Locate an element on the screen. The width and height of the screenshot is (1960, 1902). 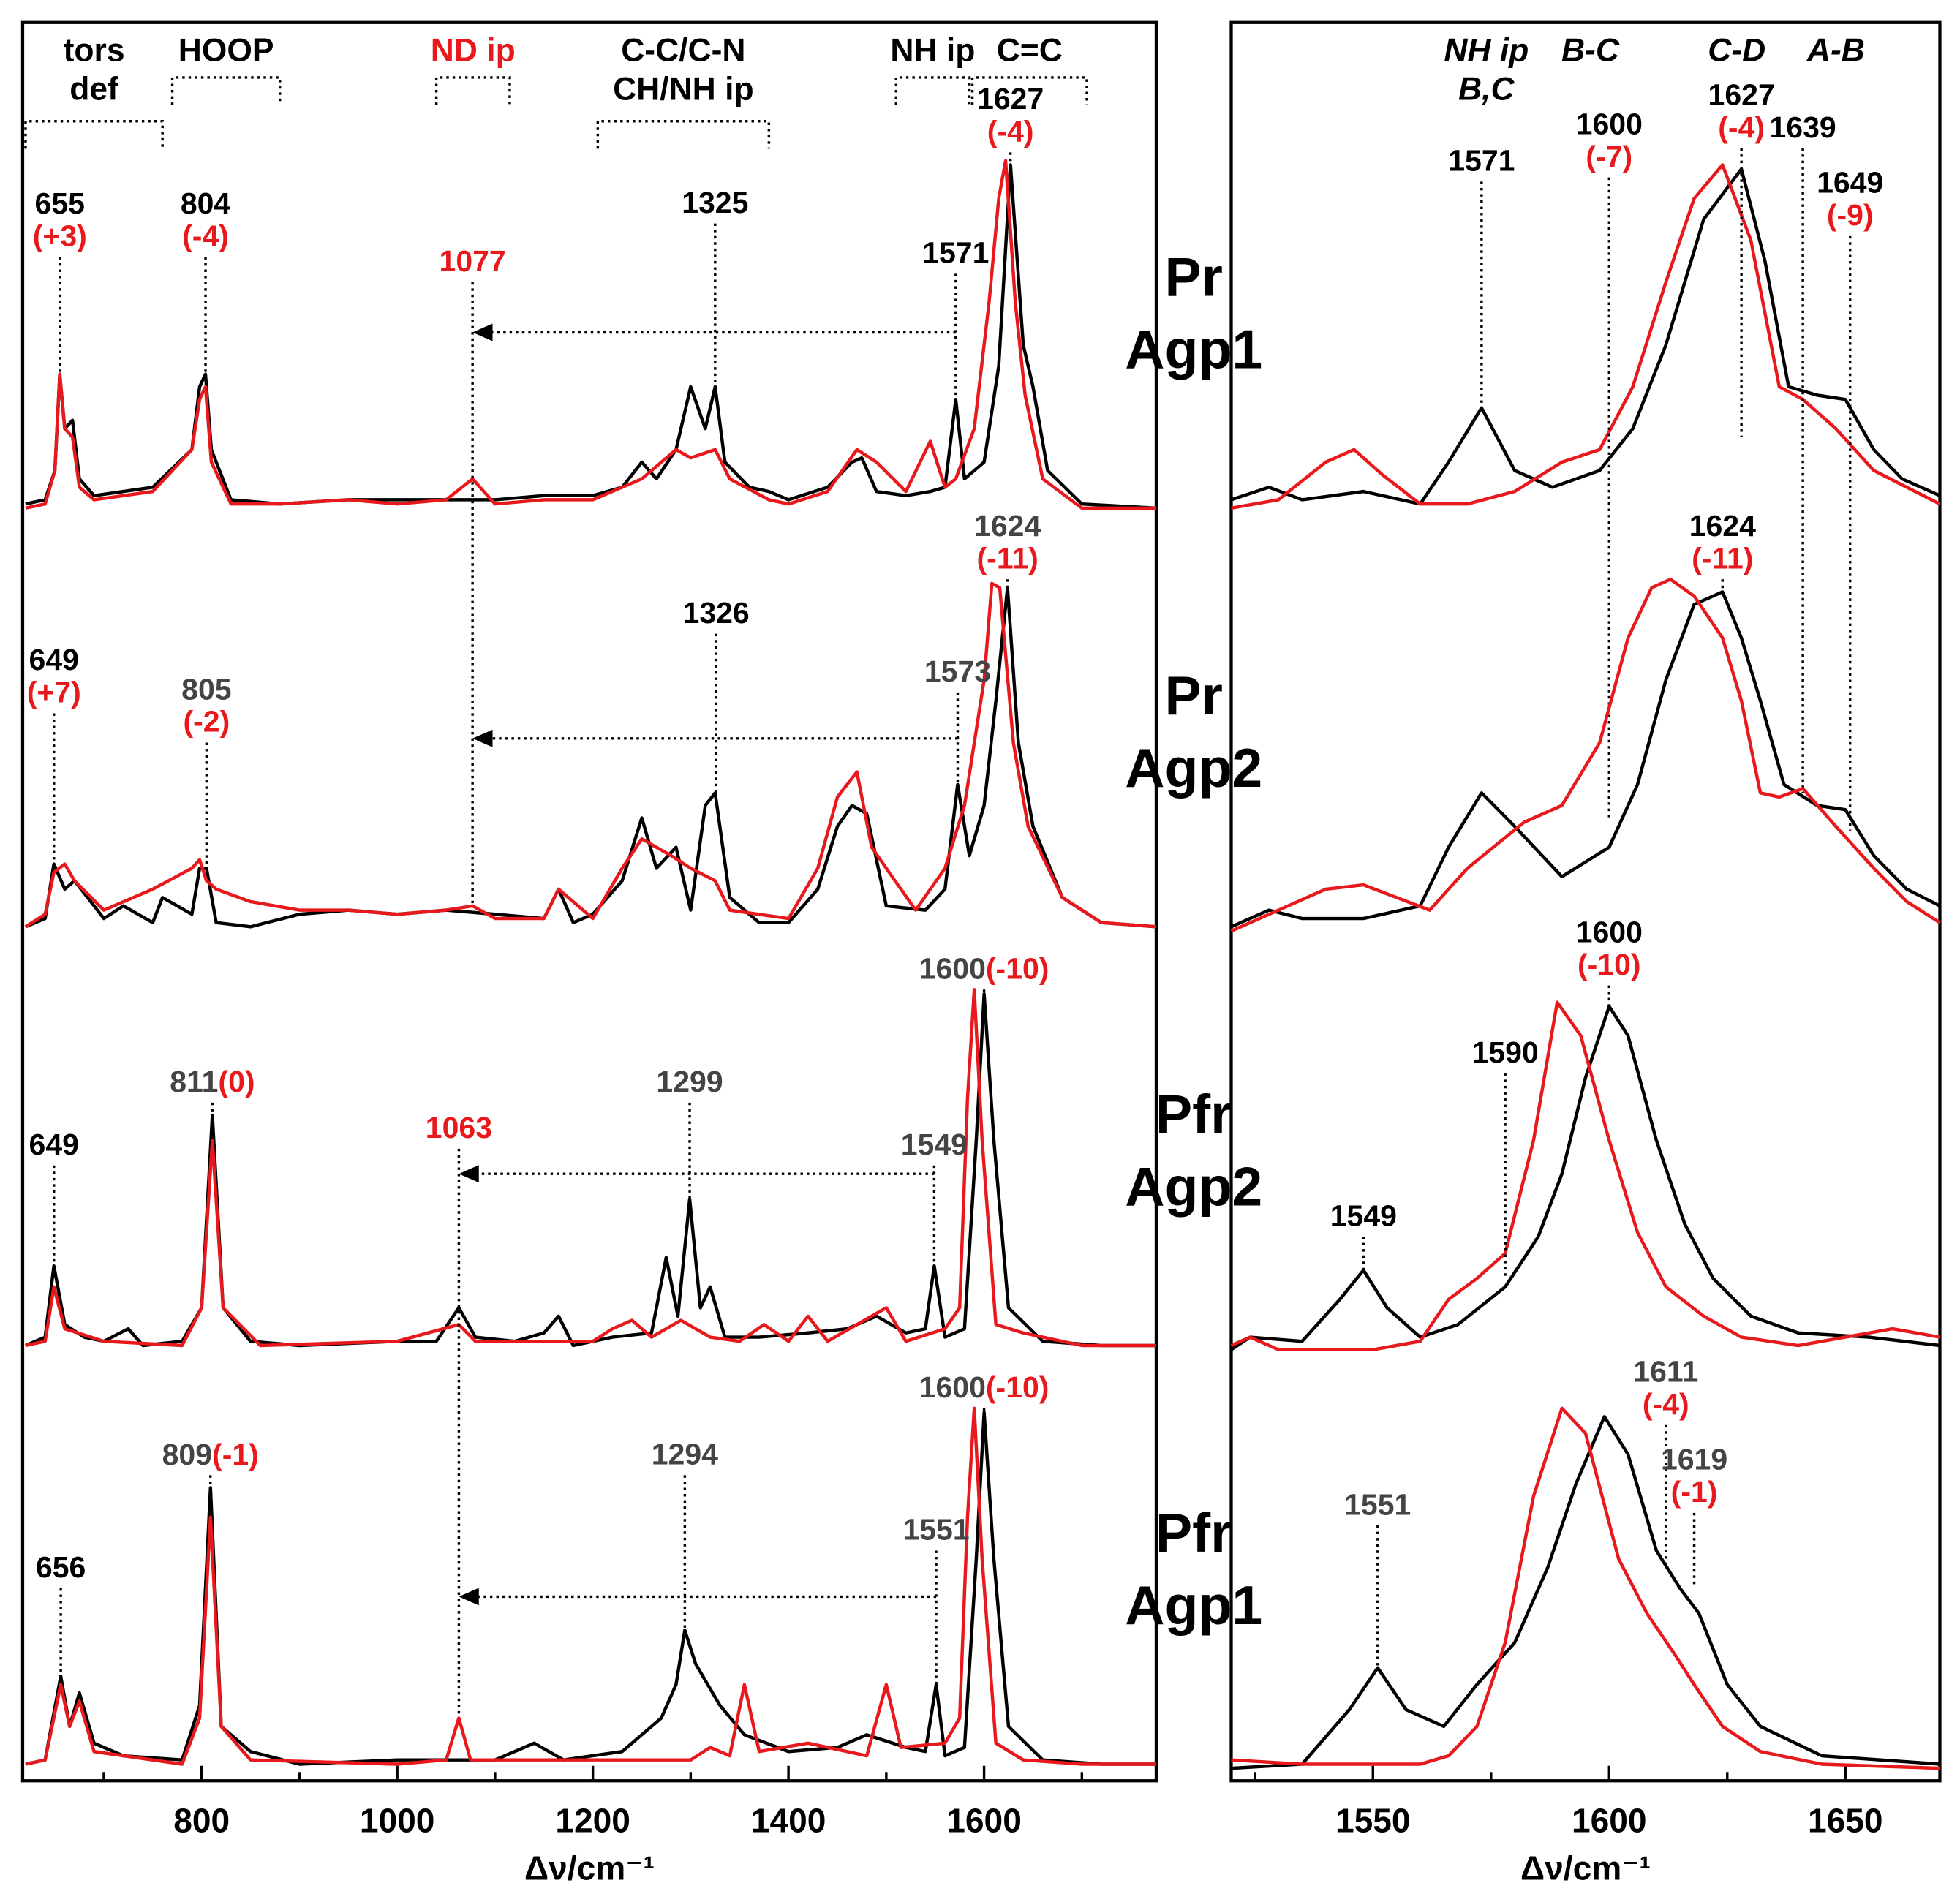
peak-value: 804 is located at coordinates (206, 203).